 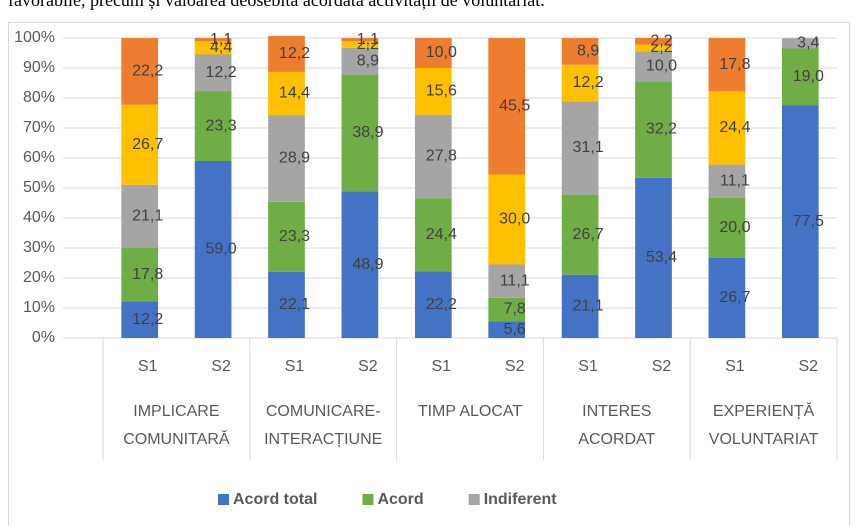 What do you see at coordinates (39, 157) in the screenshot?
I see `y-tick-label: 60%` at bounding box center [39, 157].